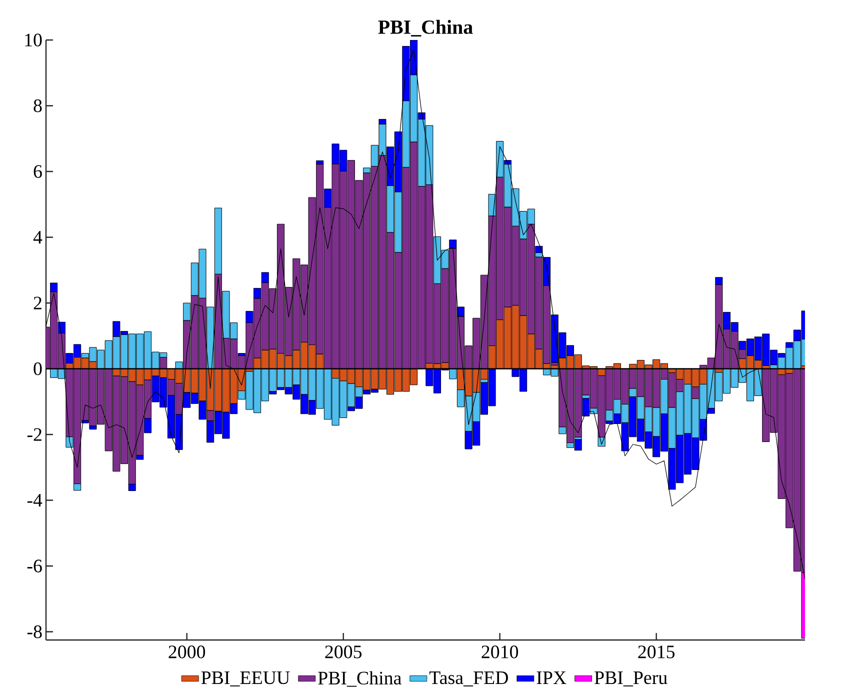 The image size is (848, 695). Describe the element at coordinates (551, 678) in the screenshot. I see `legend-label: IPX` at that location.